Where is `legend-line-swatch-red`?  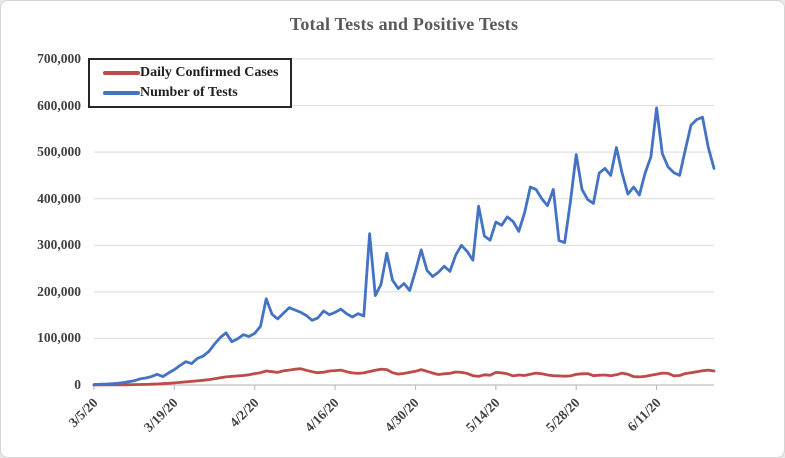 legend-line-swatch-red is located at coordinates (121, 72).